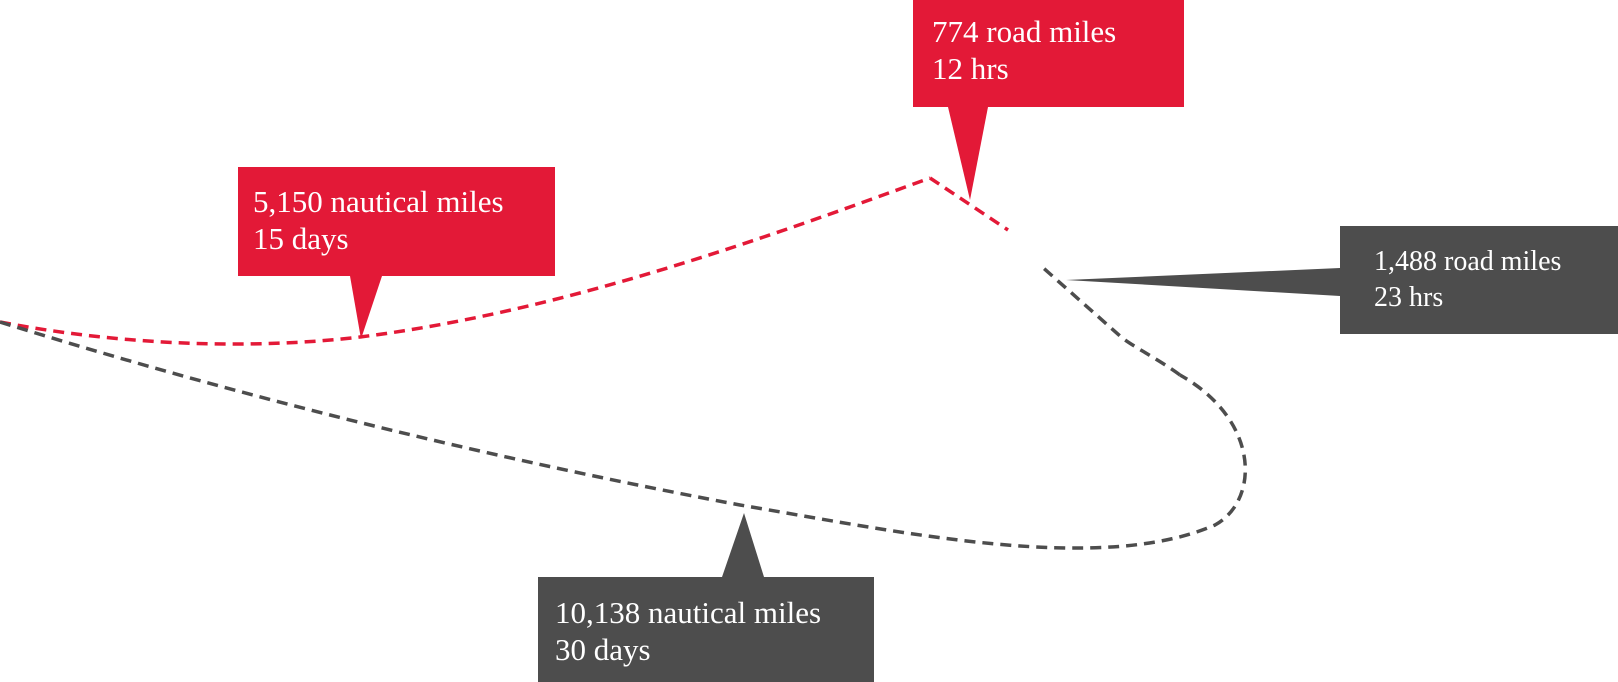 The height and width of the screenshot is (682, 1618). What do you see at coordinates (1110, 320) in the screenshot?
I see `gray-road-route-line` at bounding box center [1110, 320].